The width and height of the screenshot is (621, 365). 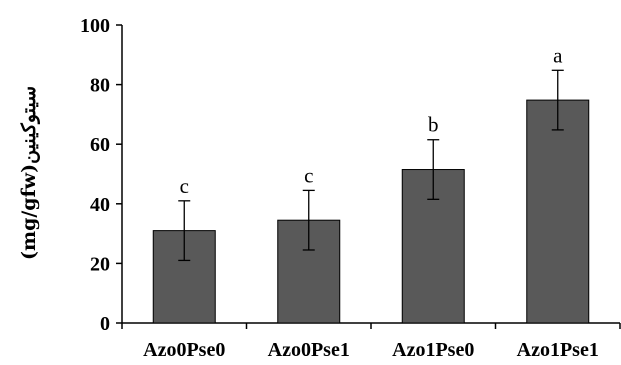 What do you see at coordinates (371, 341) in the screenshot?
I see `x-axis: Azo0Pse0 Azo0Pse1 Azo1Pse0 Azo1Pse1` at bounding box center [371, 341].